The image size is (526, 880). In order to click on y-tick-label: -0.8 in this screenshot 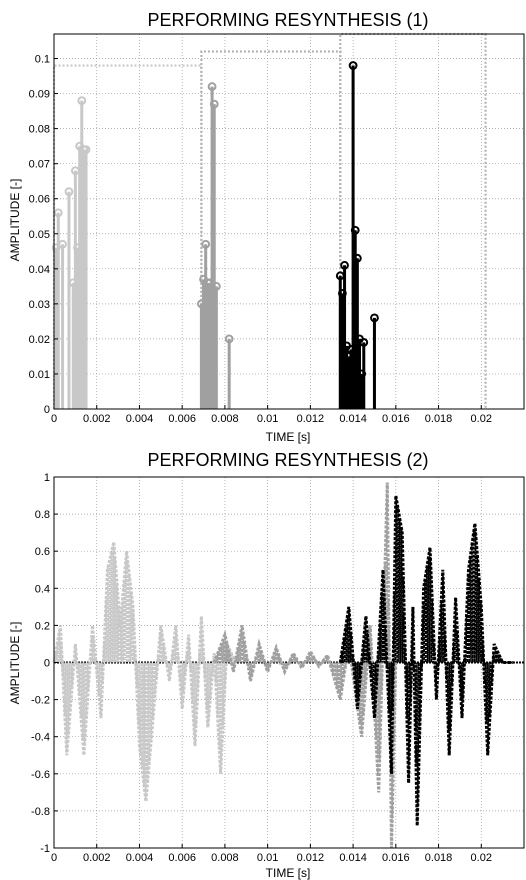, I will do `click(40, 812)`.